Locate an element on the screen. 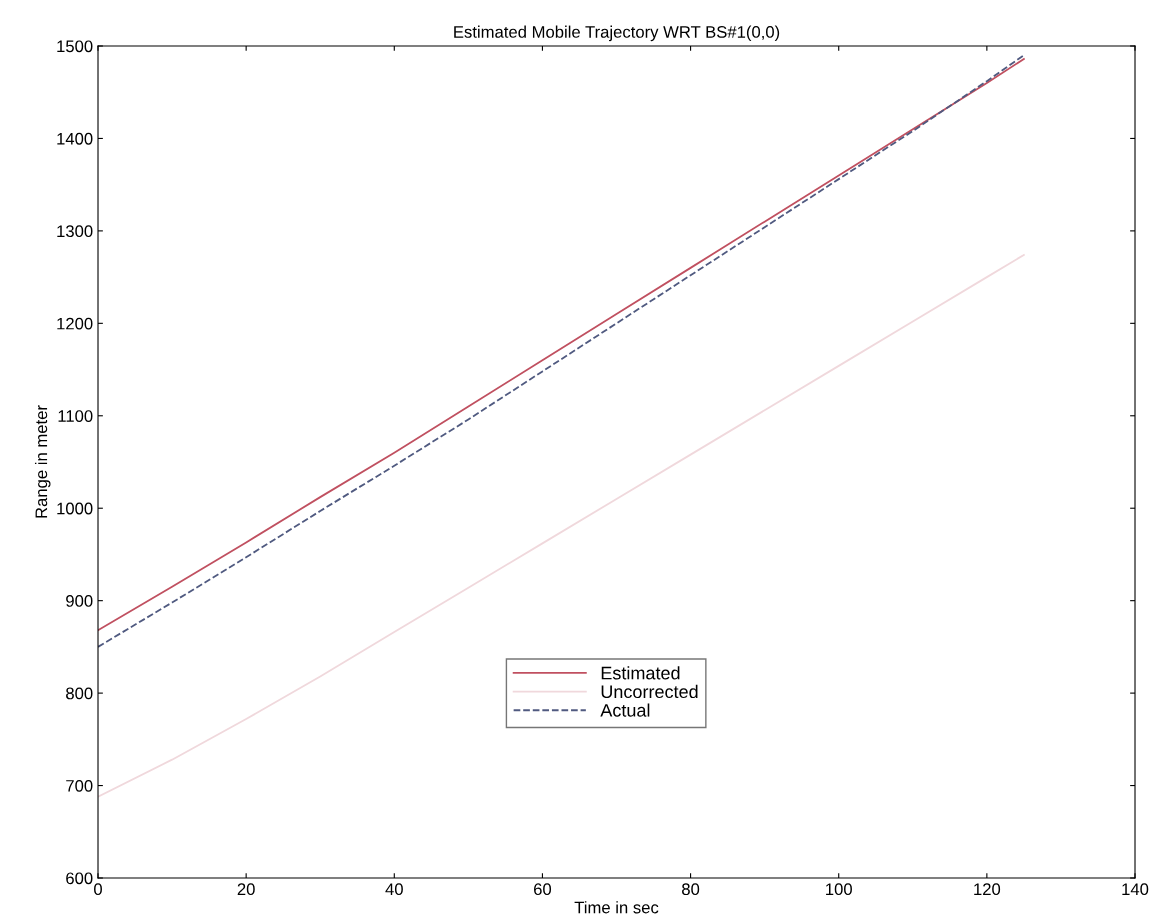  y-tick-label: 700 is located at coordinates (79, 785).